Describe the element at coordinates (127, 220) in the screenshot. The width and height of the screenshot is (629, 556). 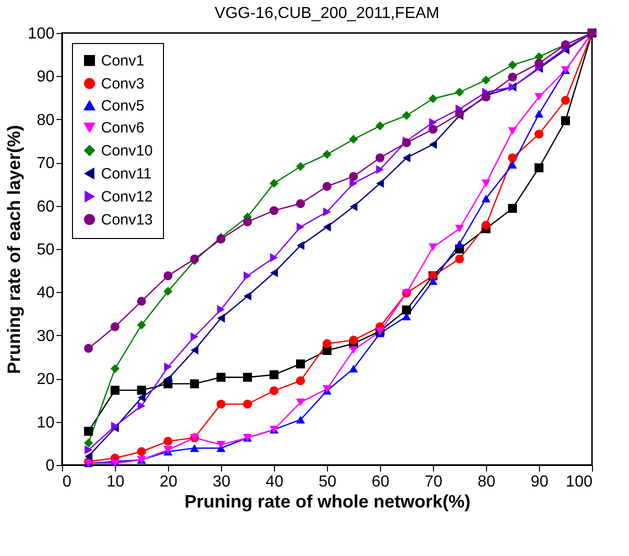
I see `legend-label: Conv13` at that location.